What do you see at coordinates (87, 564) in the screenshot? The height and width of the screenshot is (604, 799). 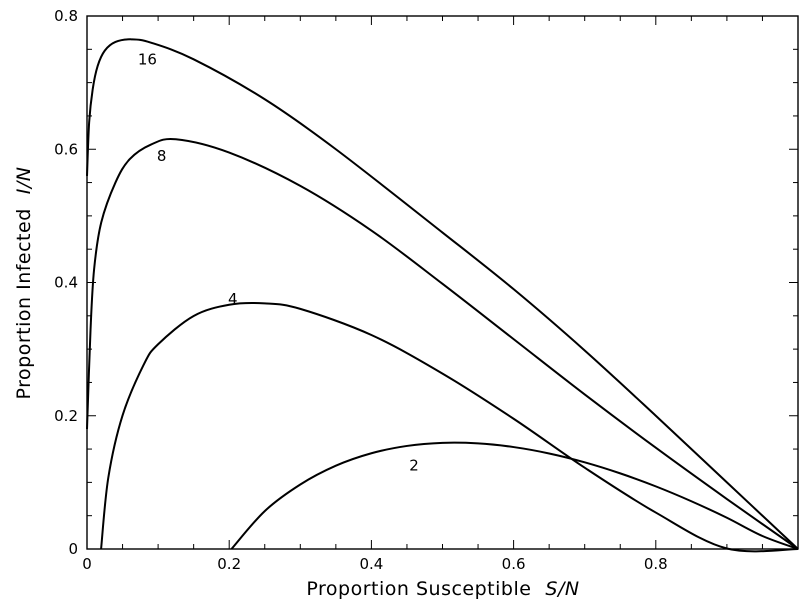 I see `x-tick-label: 0` at bounding box center [87, 564].